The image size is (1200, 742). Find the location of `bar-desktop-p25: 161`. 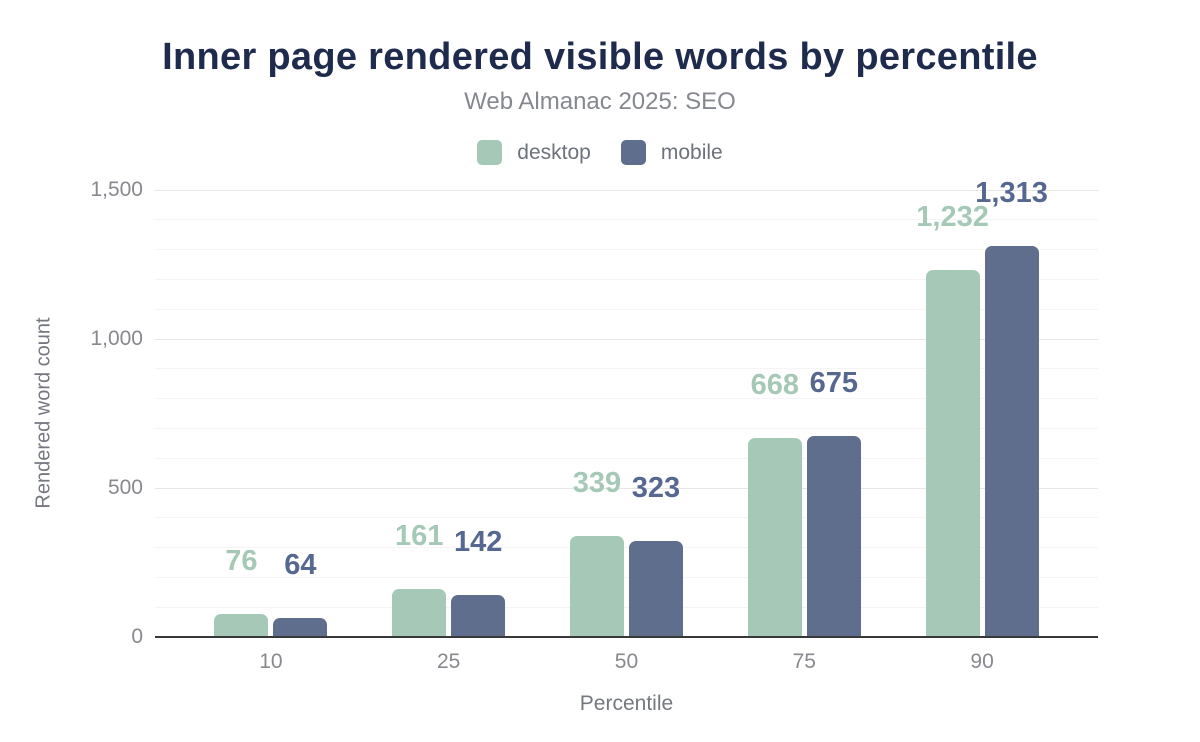

bar-desktop-p25: 161 is located at coordinates (419, 578).